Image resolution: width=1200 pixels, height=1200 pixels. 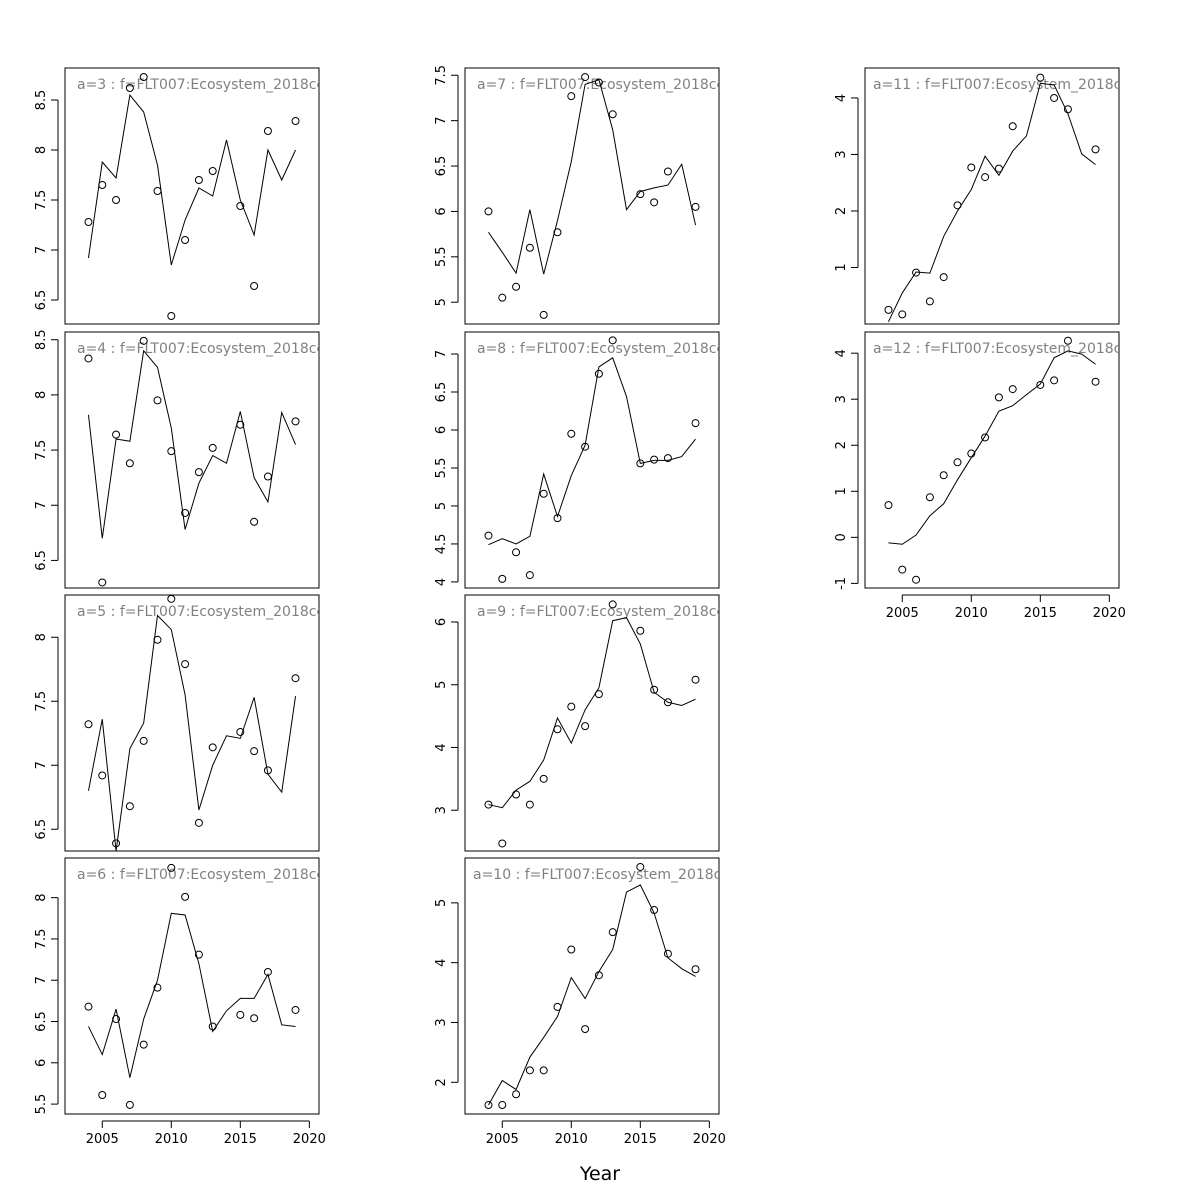 I want to click on y-tick-label: 3, so click(x=841, y=154).